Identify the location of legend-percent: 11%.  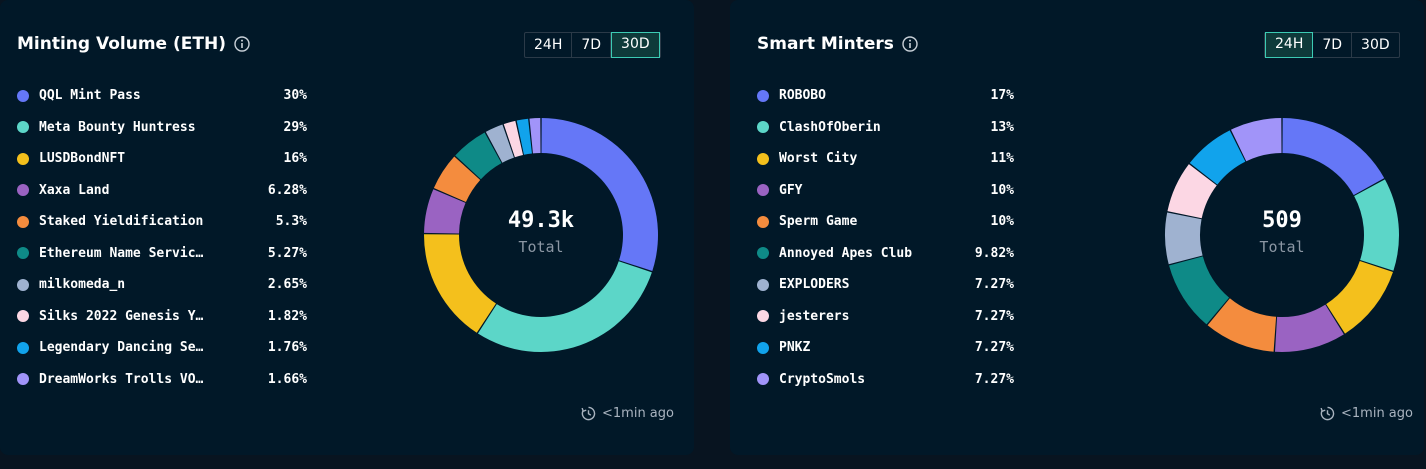
(1002, 159).